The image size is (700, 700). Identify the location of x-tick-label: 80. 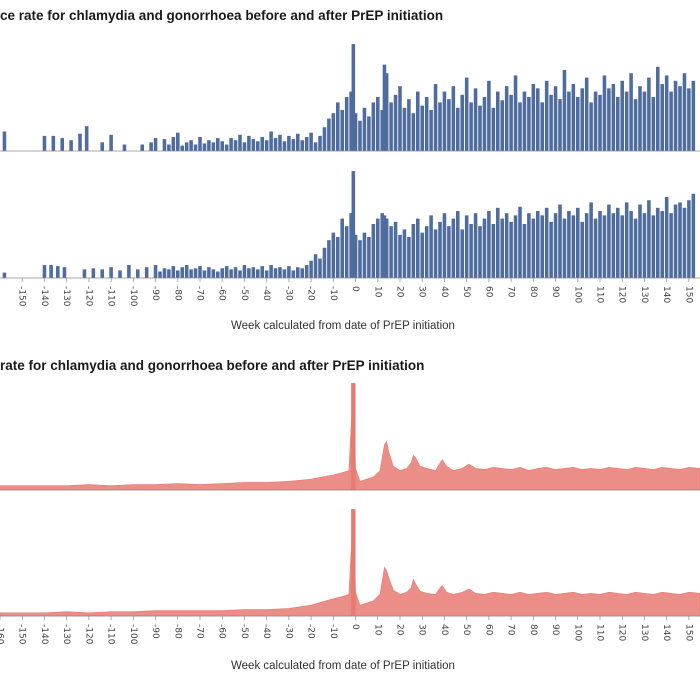
(533, 630).